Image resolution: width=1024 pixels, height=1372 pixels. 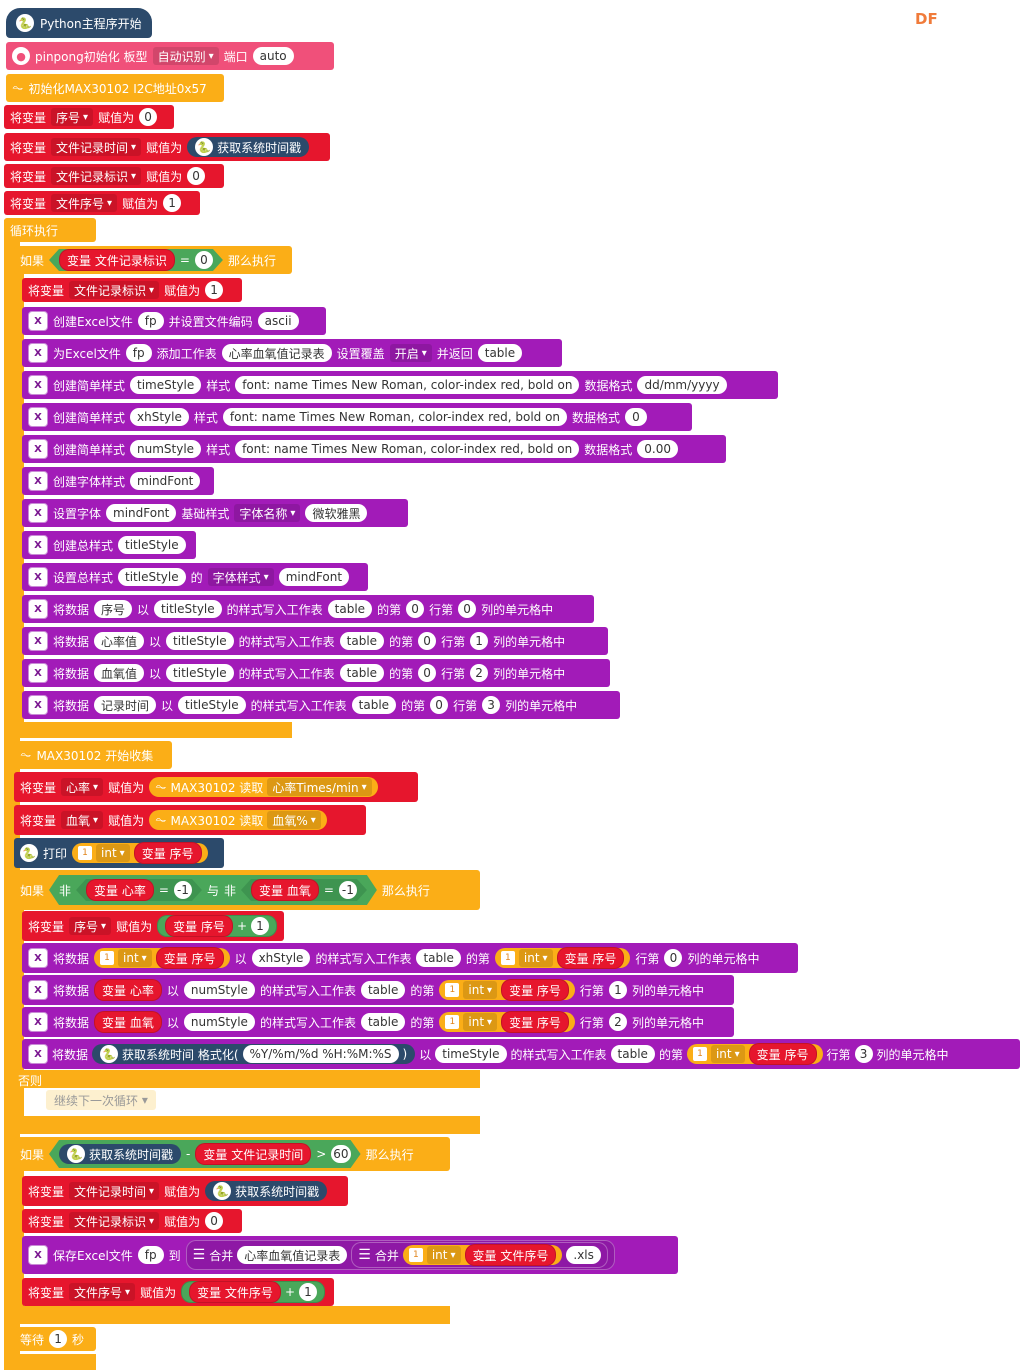 I want to click on data-input: 心率值, so click(x=119, y=641).